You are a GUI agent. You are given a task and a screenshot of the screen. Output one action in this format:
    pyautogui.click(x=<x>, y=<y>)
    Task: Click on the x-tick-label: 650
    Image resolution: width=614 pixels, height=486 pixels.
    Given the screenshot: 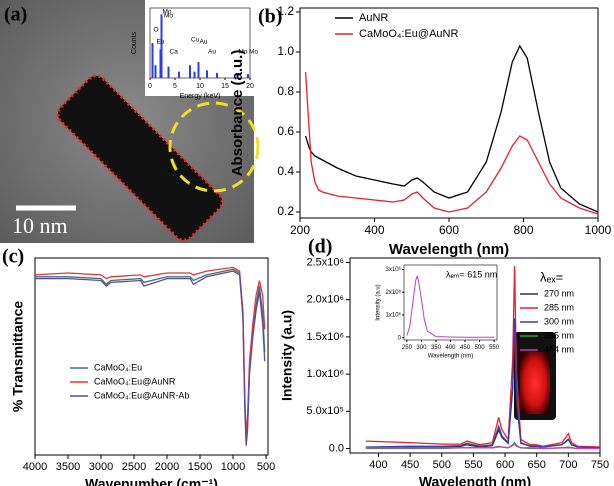 What is the action you would take?
    pyautogui.click(x=537, y=465)
    